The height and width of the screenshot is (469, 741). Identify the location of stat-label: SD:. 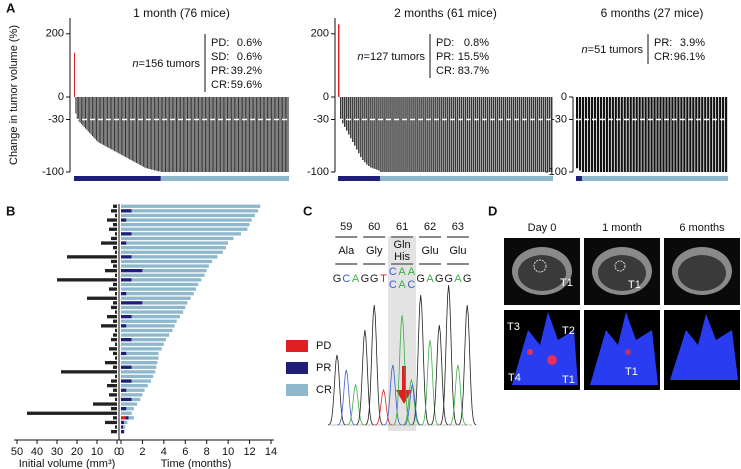
(220, 57).